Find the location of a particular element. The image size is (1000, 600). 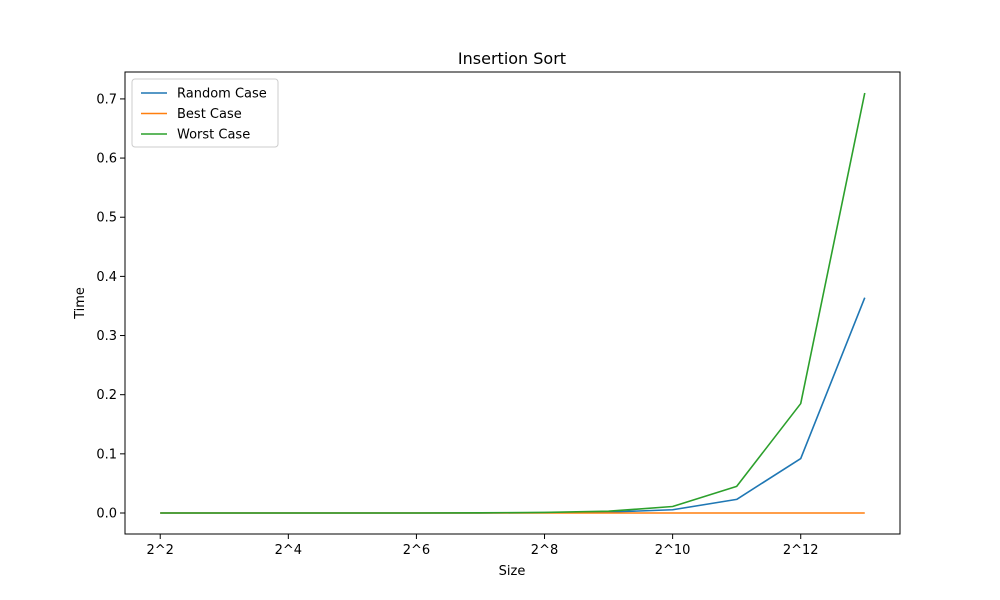

legend-box is located at coordinates (205, 113).